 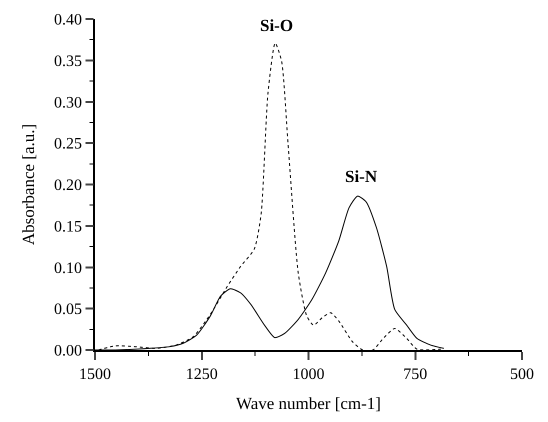 What do you see at coordinates (68, 61) in the screenshot?
I see `y-tick-label: 0.35` at bounding box center [68, 61].